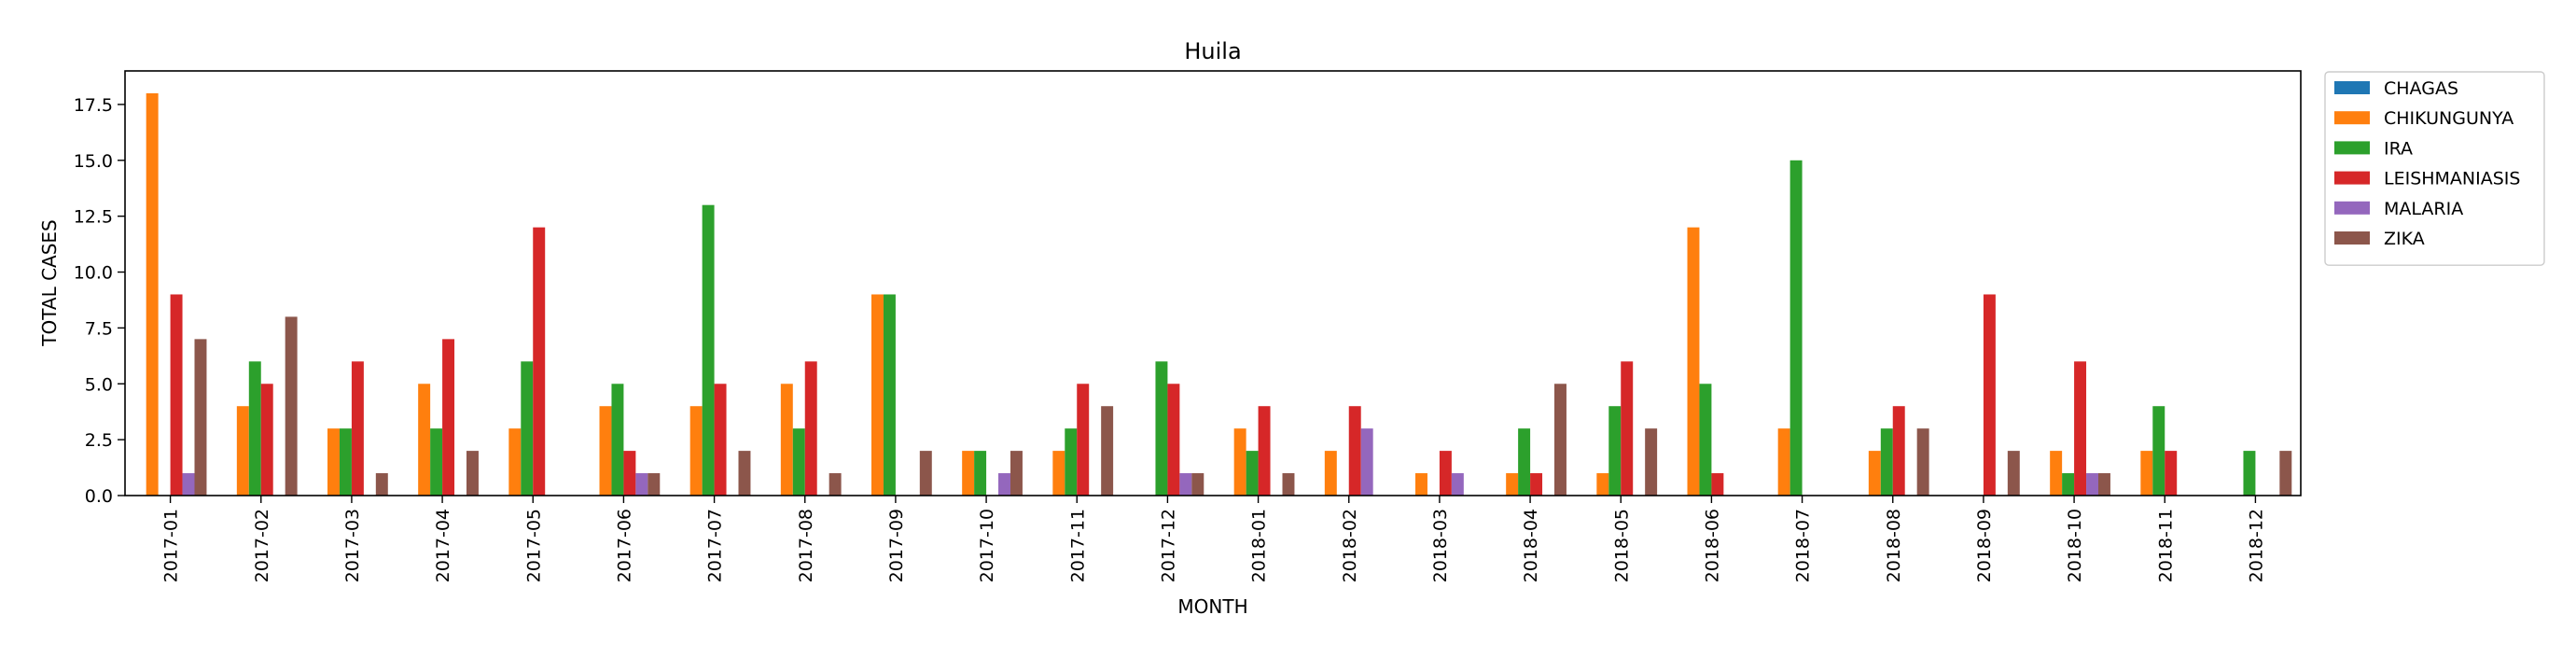  I want to click on legend-label-ira: IRA, so click(2398, 148).